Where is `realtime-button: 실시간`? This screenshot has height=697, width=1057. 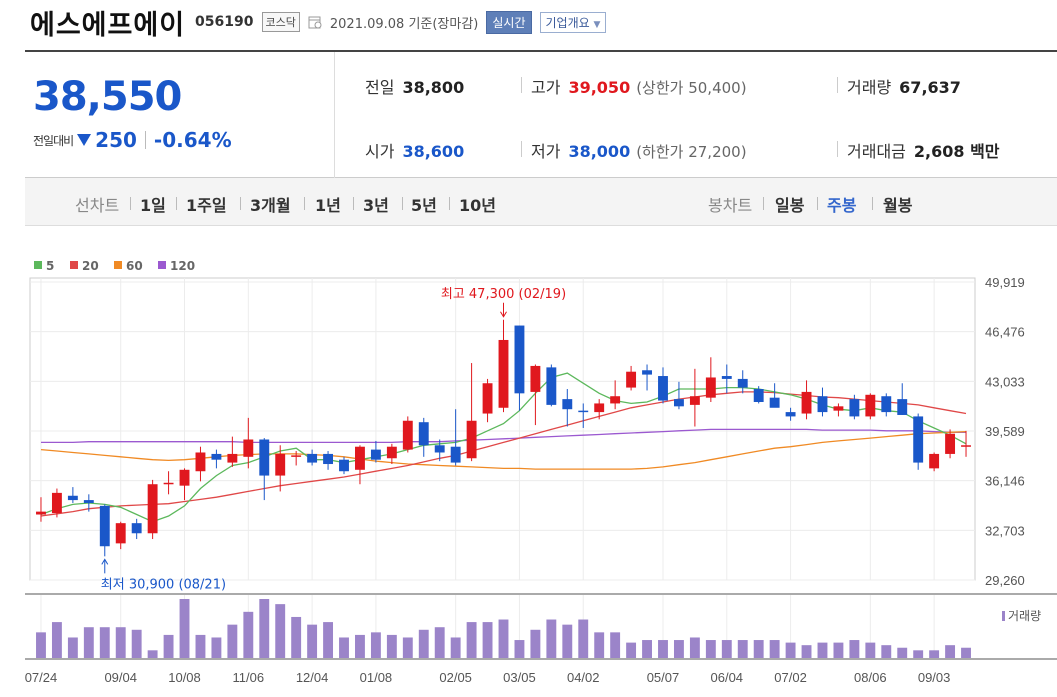
realtime-button: 실시간 is located at coordinates (509, 22).